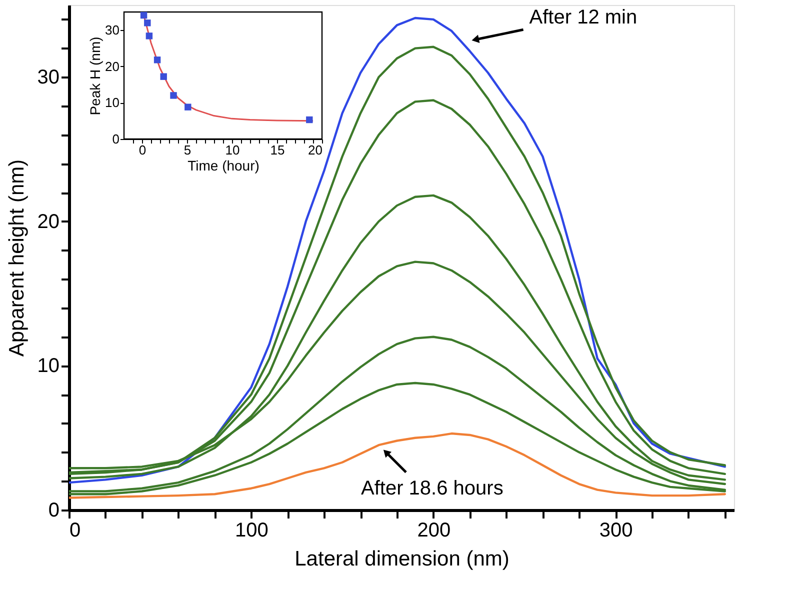 Image resolution: width=792 pixels, height=613 pixels. Describe the element at coordinates (432, 488) in the screenshot. I see `annotation: After 18.6 hours` at that location.